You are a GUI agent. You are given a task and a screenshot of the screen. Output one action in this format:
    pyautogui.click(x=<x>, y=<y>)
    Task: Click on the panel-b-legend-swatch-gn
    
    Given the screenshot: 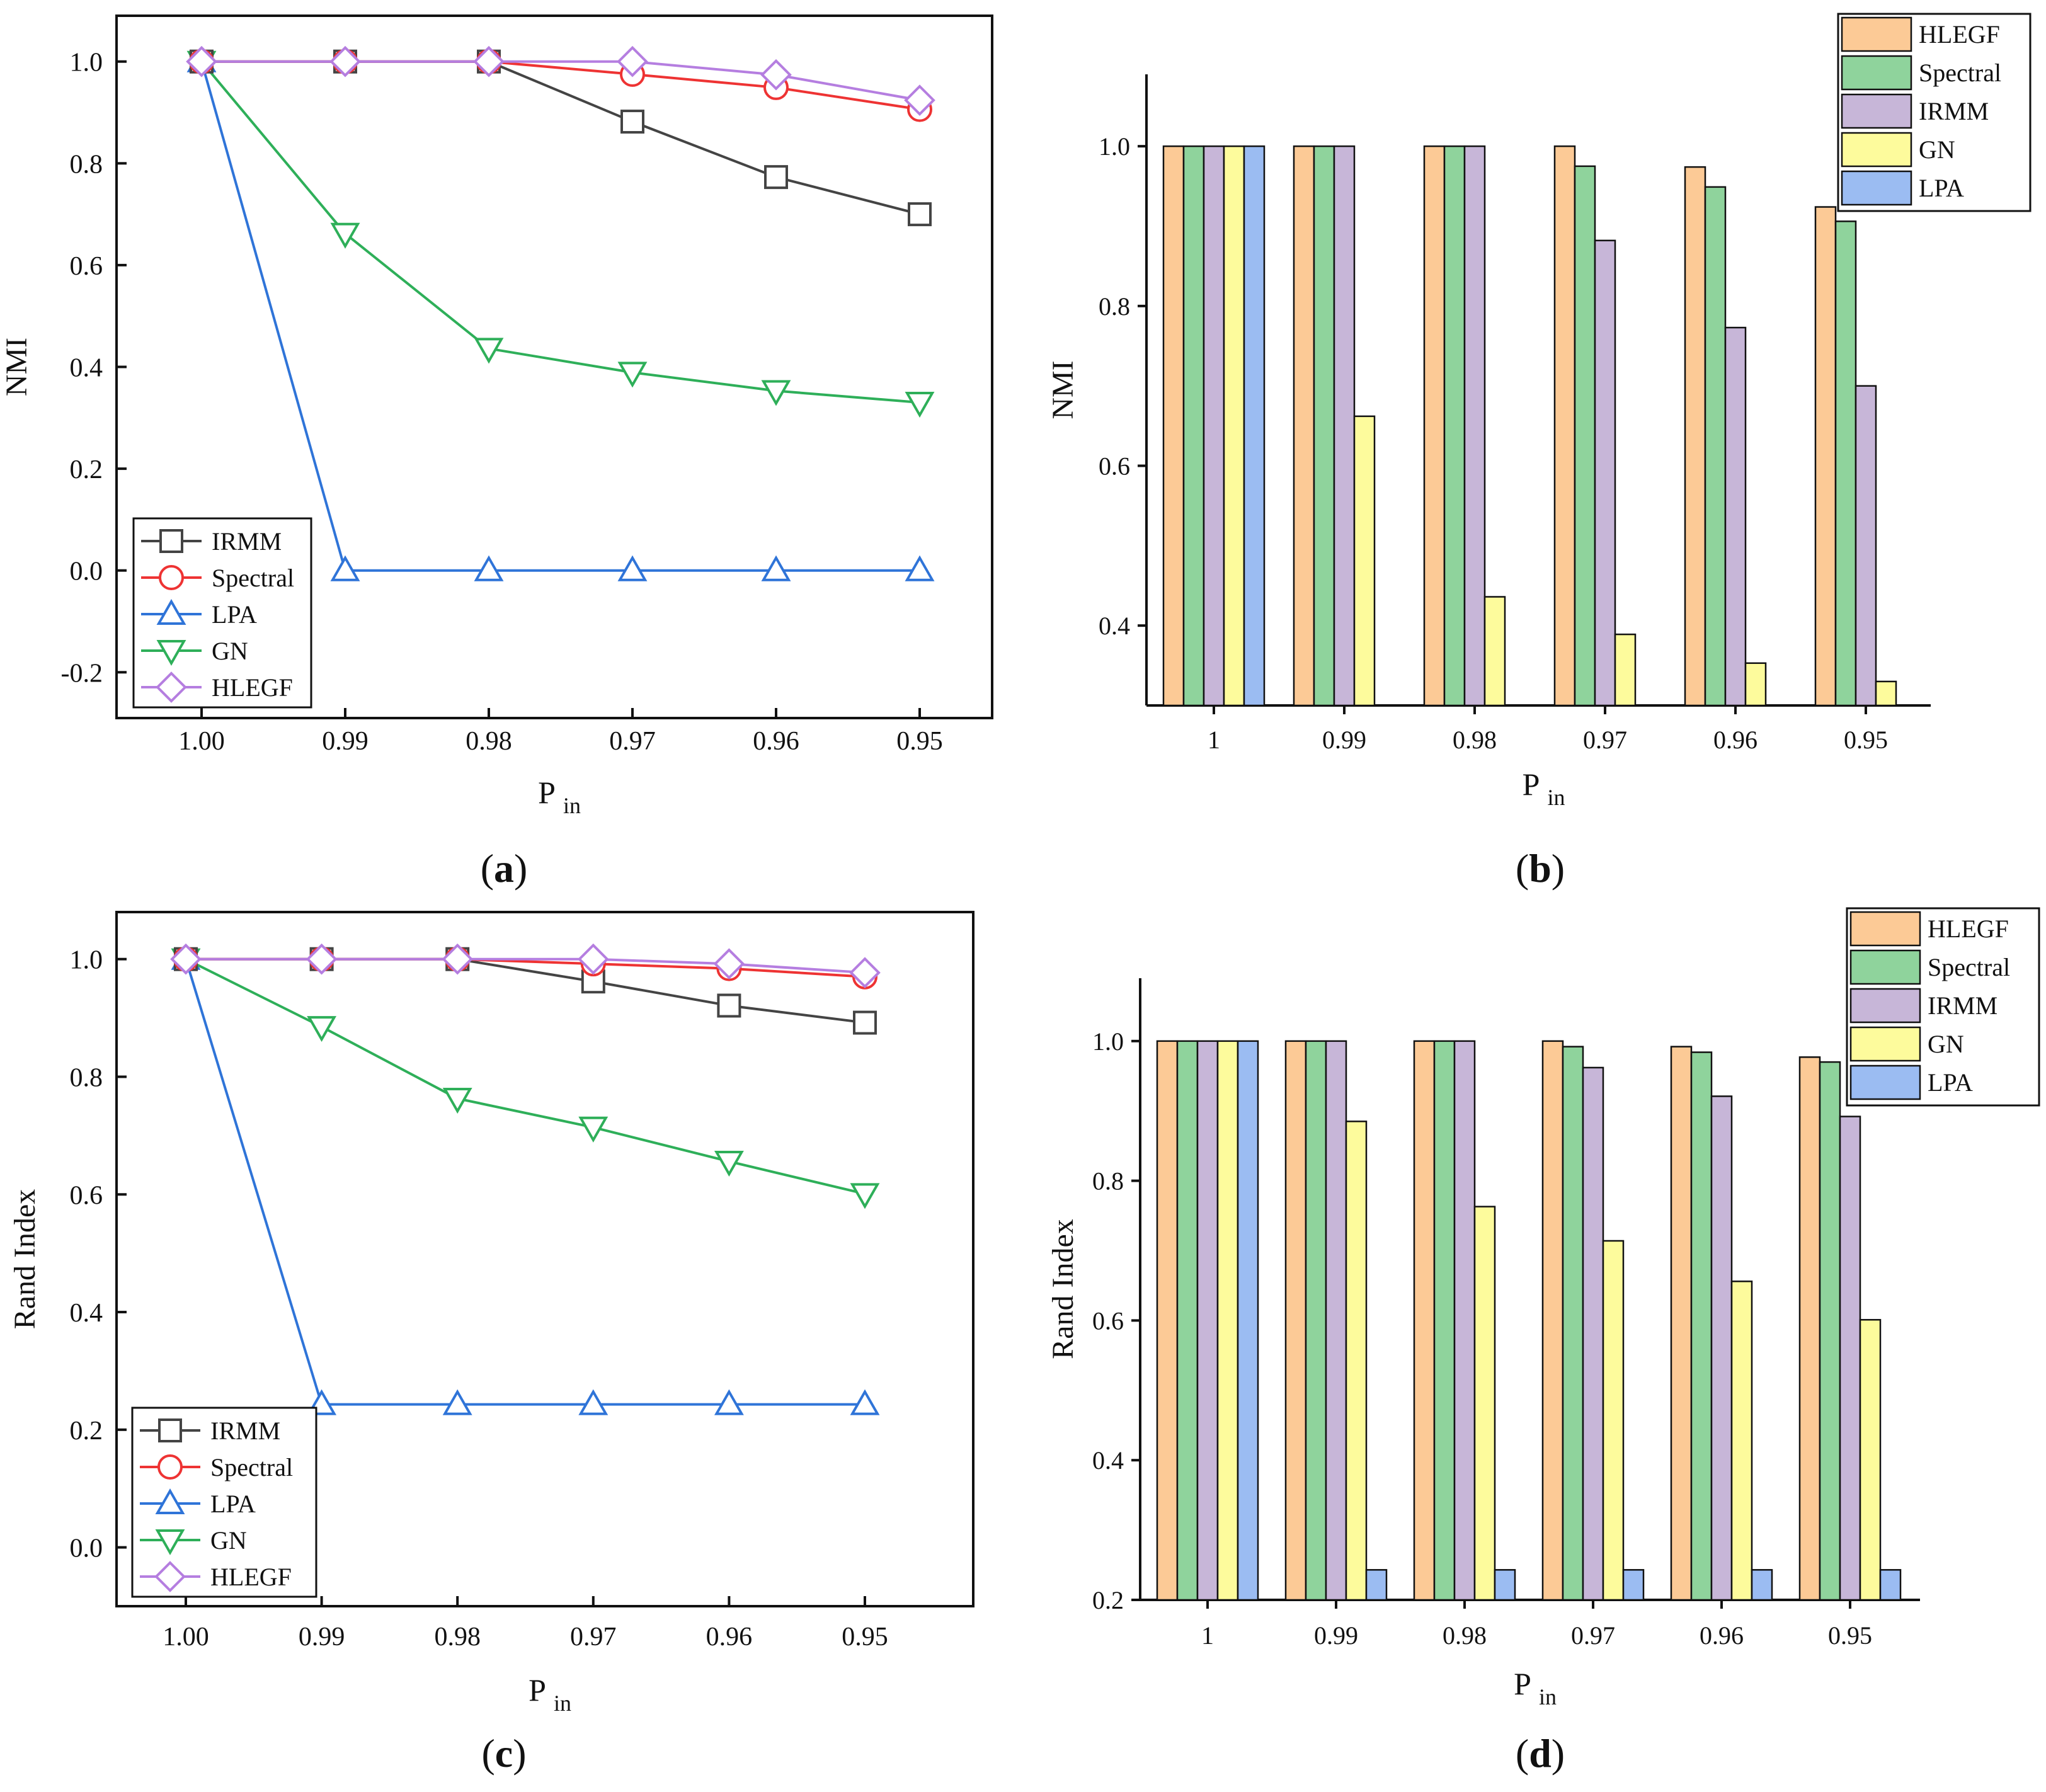 What is the action you would take?
    pyautogui.click(x=1876, y=150)
    